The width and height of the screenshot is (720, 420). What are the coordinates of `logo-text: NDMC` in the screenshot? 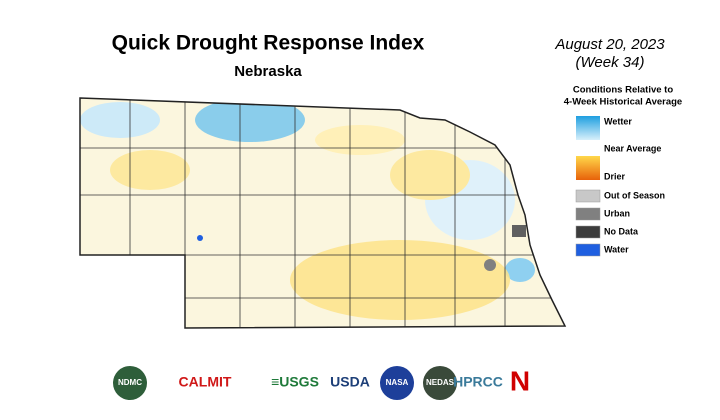 It's located at (130, 382).